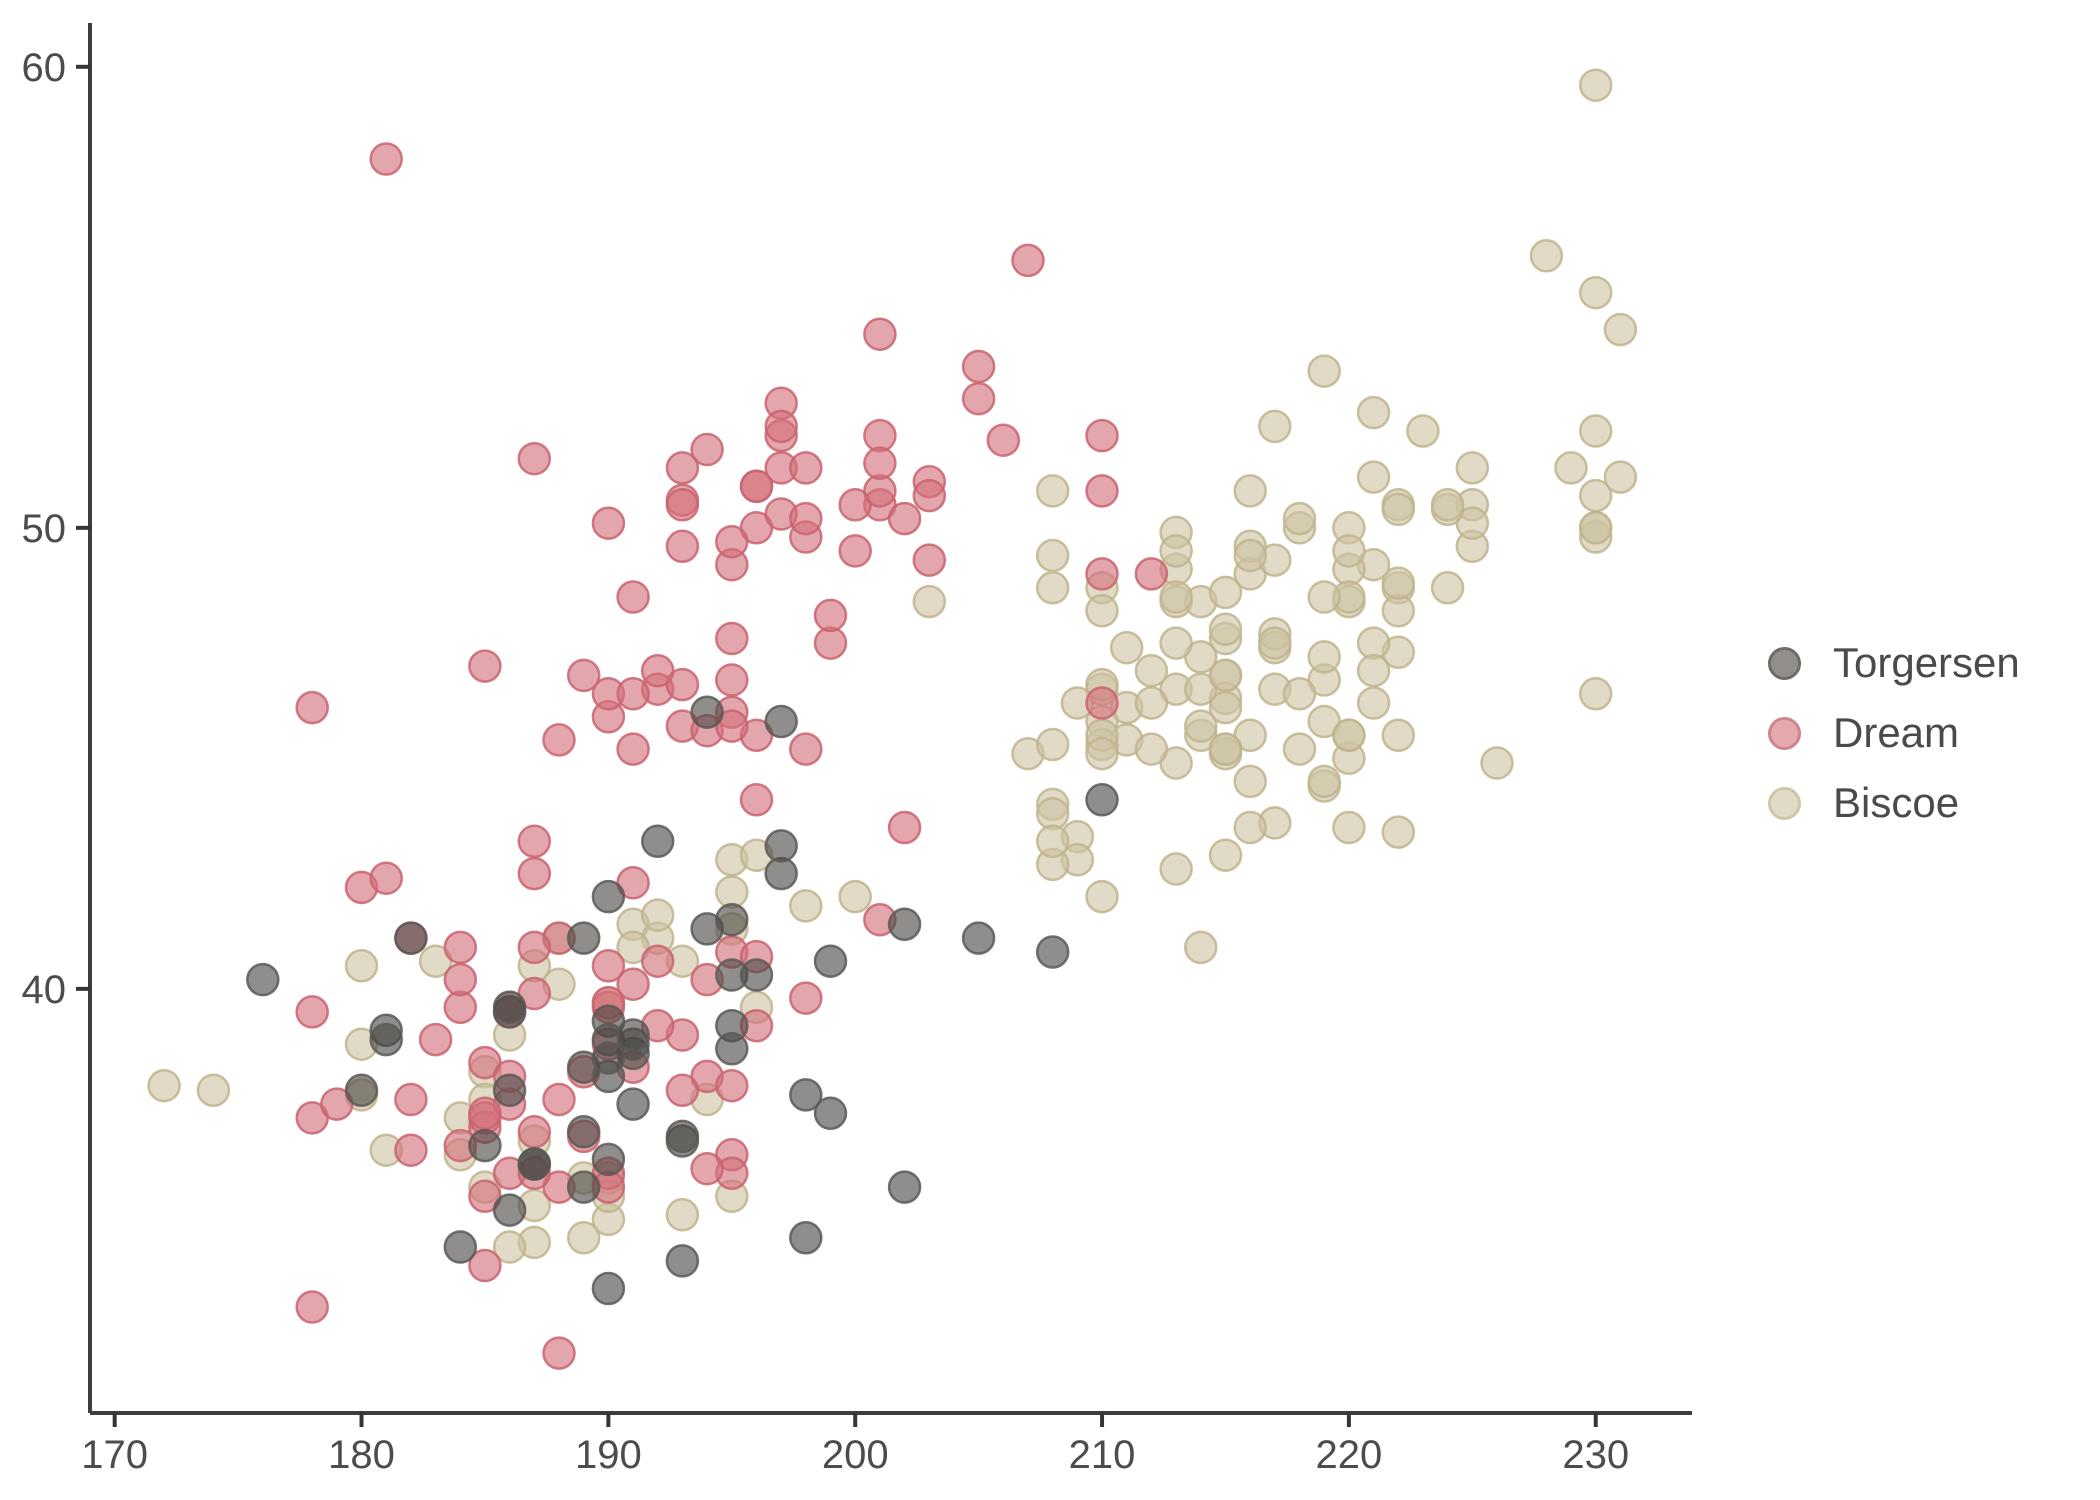  I want to click on legend-item-torgersen: Torgersen, so click(1894, 663).